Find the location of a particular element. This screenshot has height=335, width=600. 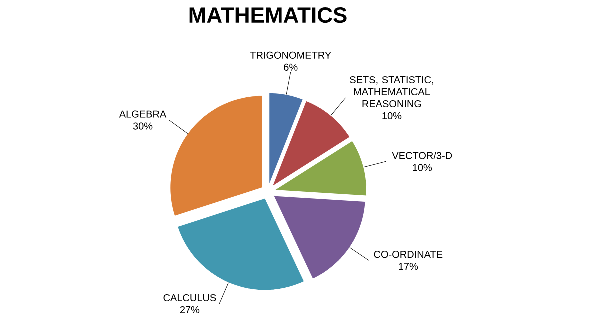

data-label: 6% is located at coordinates (291, 67).